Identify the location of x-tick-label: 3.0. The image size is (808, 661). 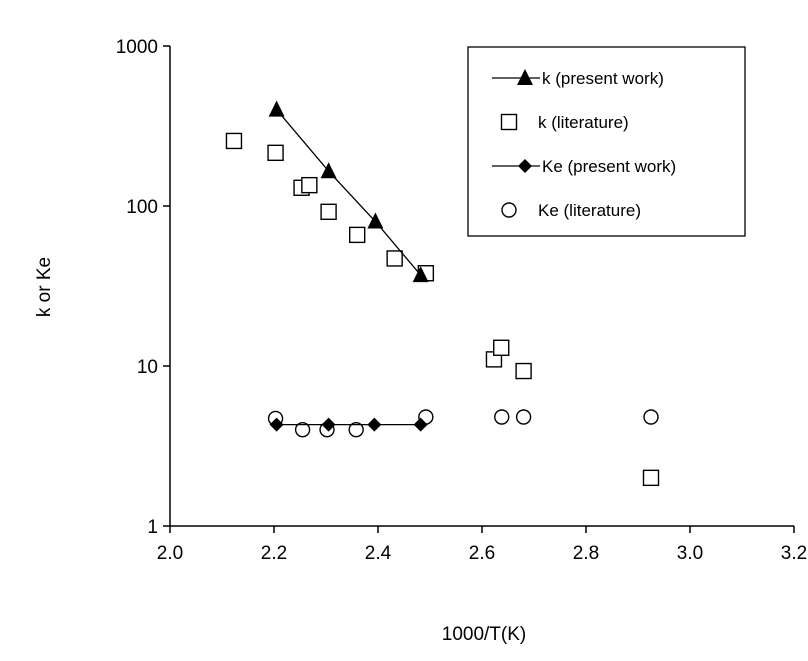
(690, 553).